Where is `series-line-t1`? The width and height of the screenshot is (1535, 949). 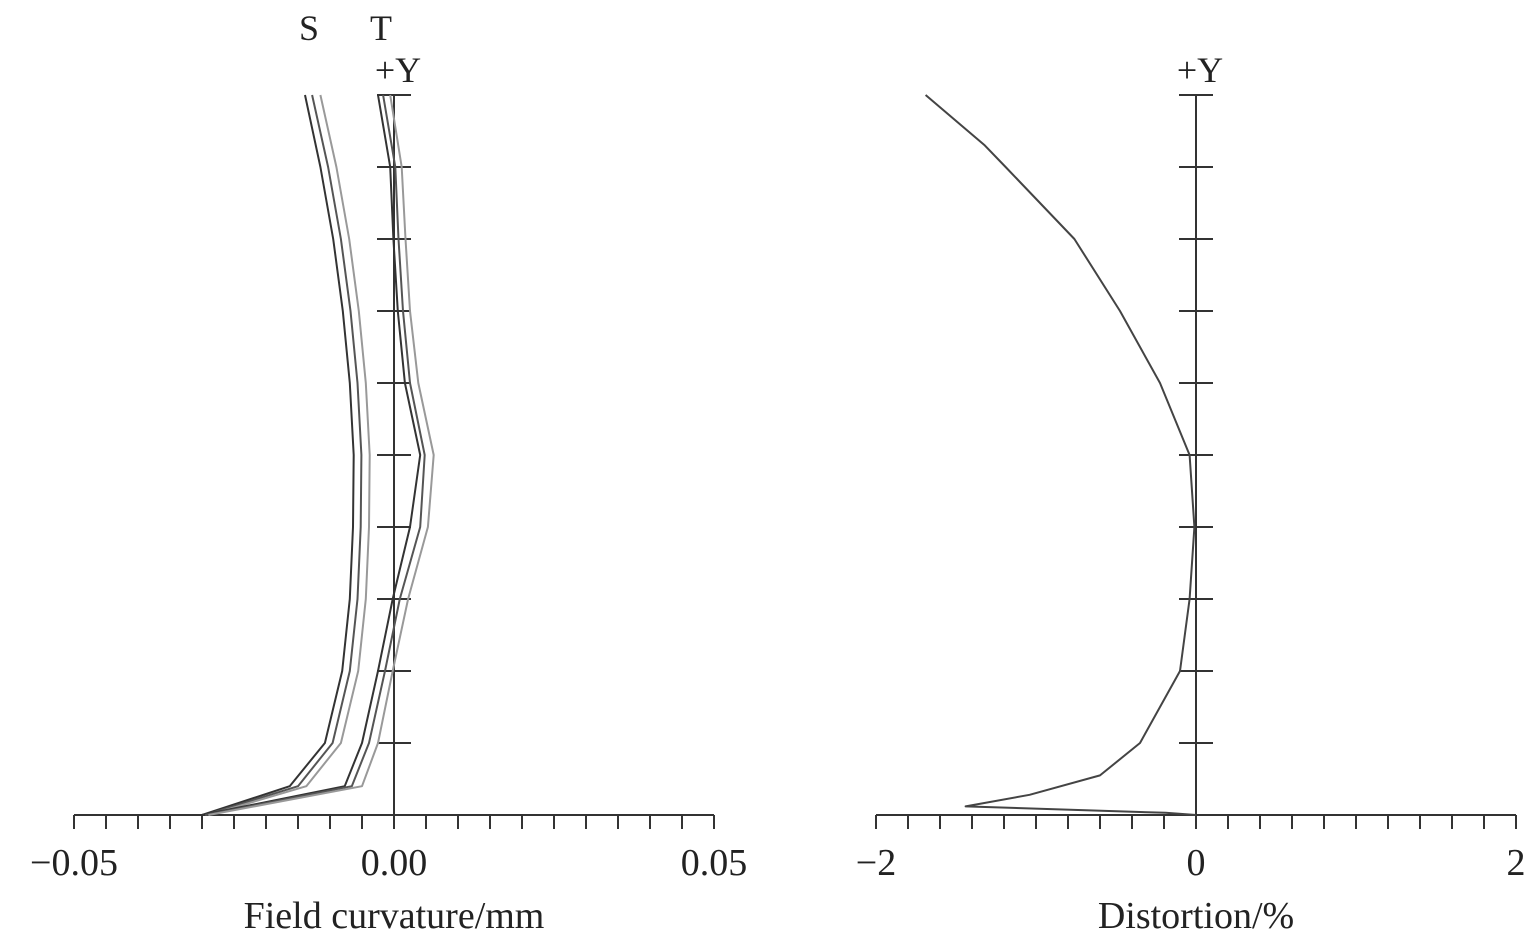
series-line-t1 is located at coordinates (311, 455).